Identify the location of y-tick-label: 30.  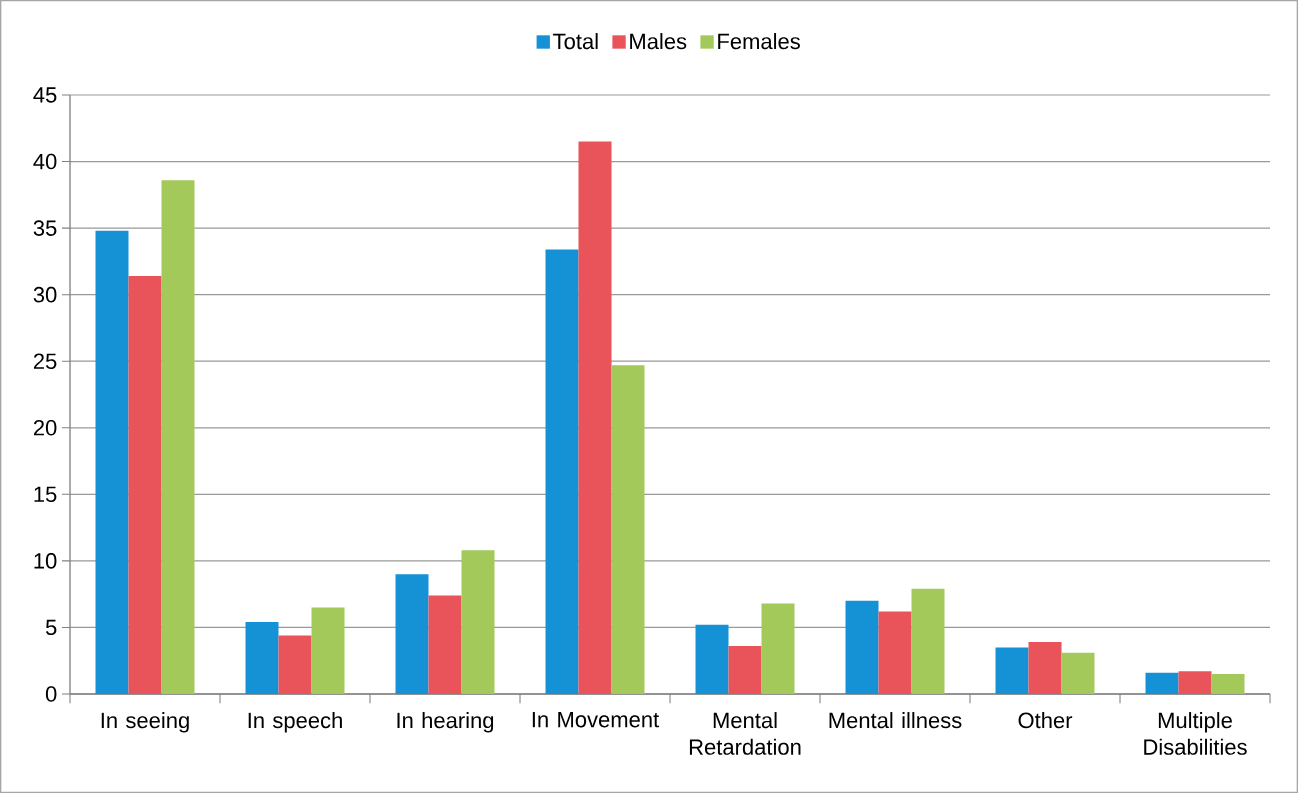
(45, 294).